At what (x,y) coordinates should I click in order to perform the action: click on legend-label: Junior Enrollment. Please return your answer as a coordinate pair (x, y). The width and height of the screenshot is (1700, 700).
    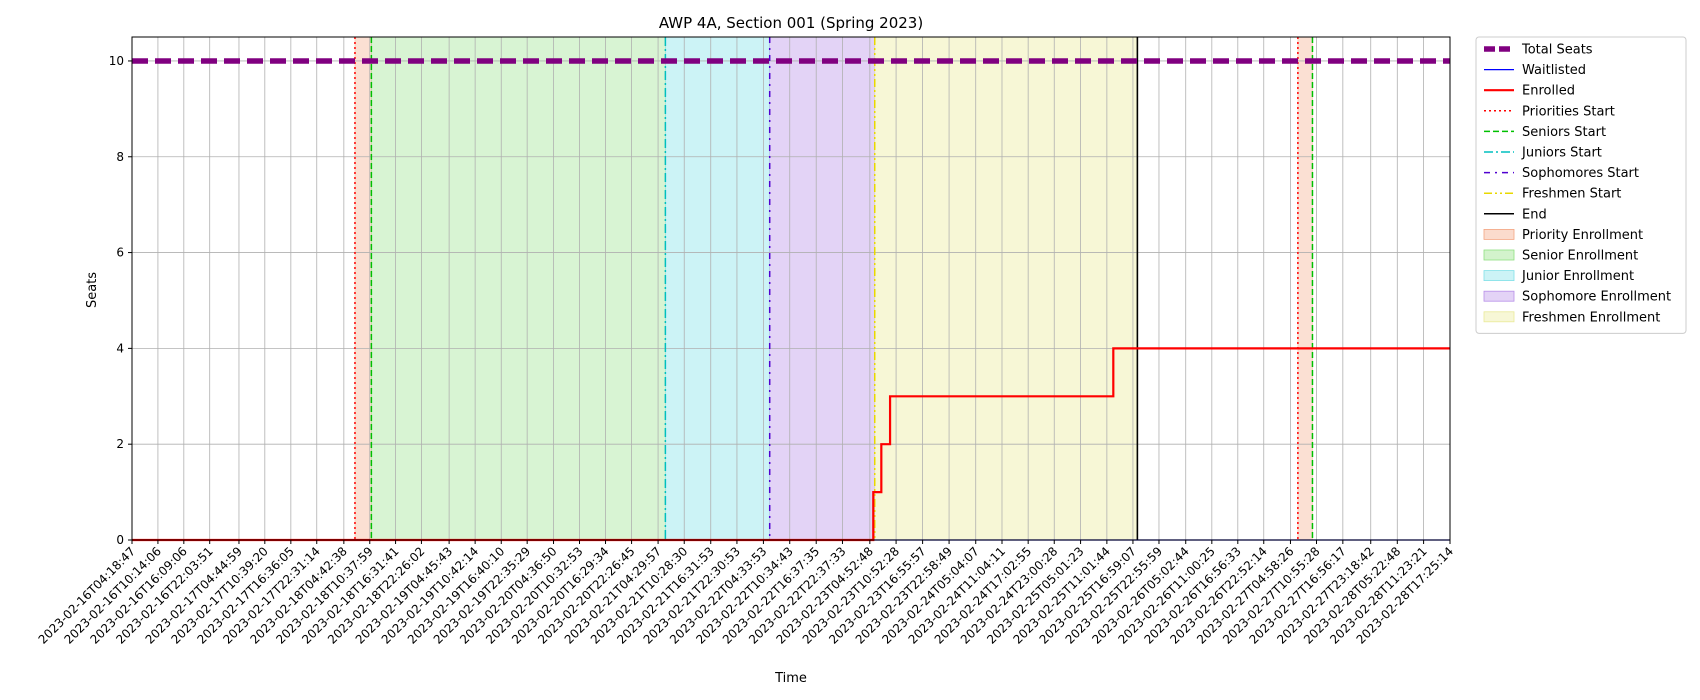
    Looking at the image, I should click on (1577, 276).